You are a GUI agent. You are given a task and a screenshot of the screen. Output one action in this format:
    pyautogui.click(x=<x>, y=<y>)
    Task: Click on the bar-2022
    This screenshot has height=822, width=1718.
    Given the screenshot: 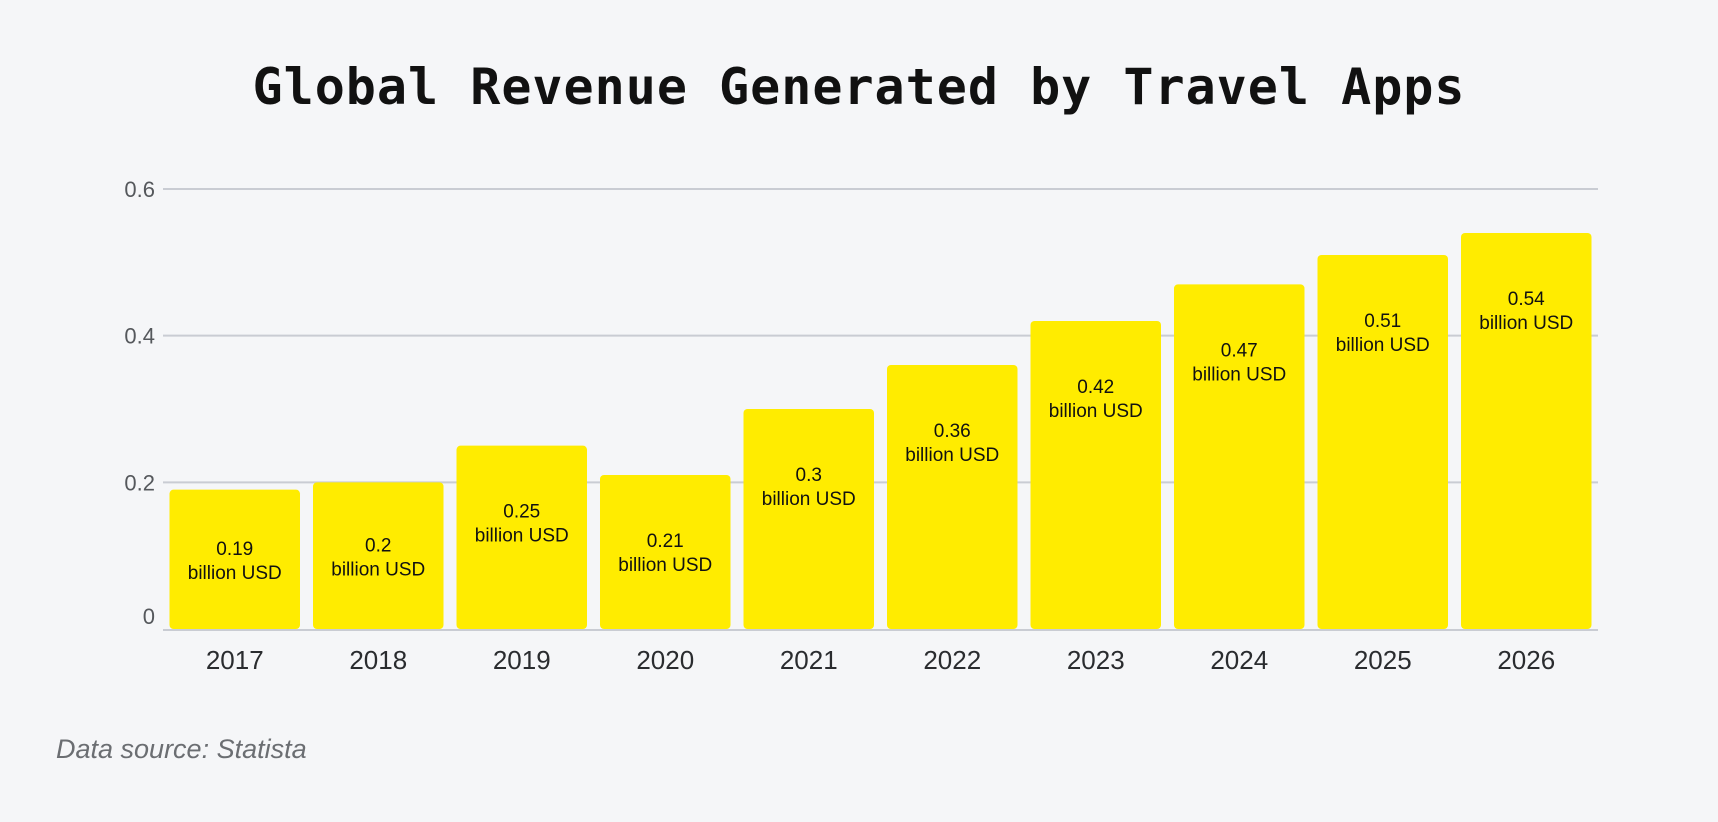 What is the action you would take?
    pyautogui.click(x=952, y=497)
    